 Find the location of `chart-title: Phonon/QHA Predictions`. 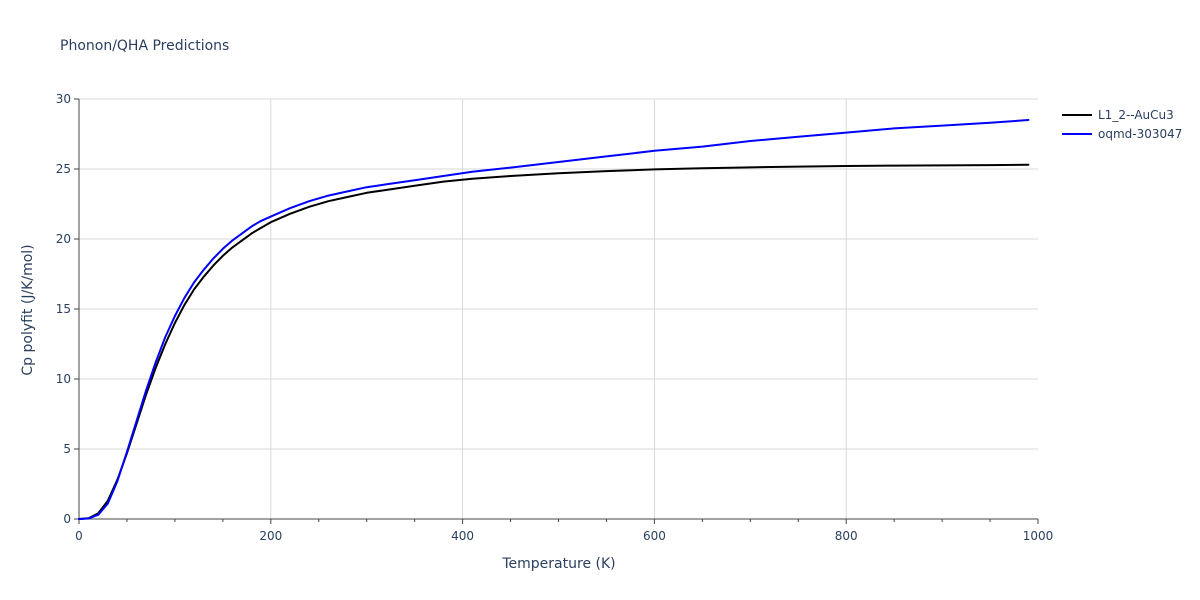

chart-title: Phonon/QHA Predictions is located at coordinates (144, 46).